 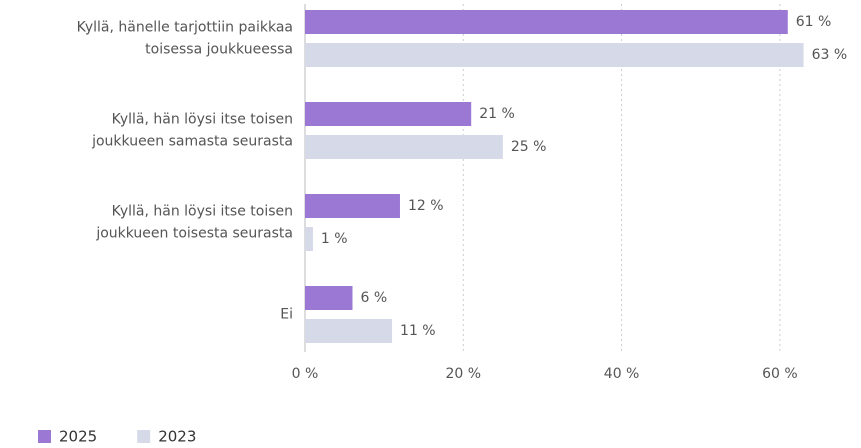 What do you see at coordinates (463, 374) in the screenshot?
I see `x-tick-label: 20 %` at bounding box center [463, 374].